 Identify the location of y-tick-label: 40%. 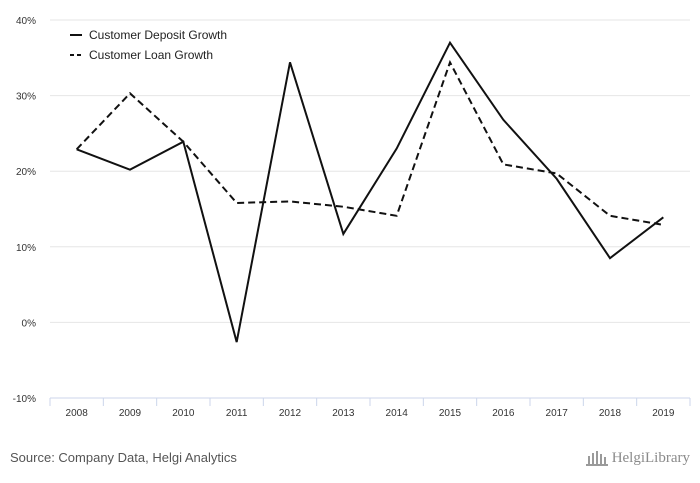
(26, 21).